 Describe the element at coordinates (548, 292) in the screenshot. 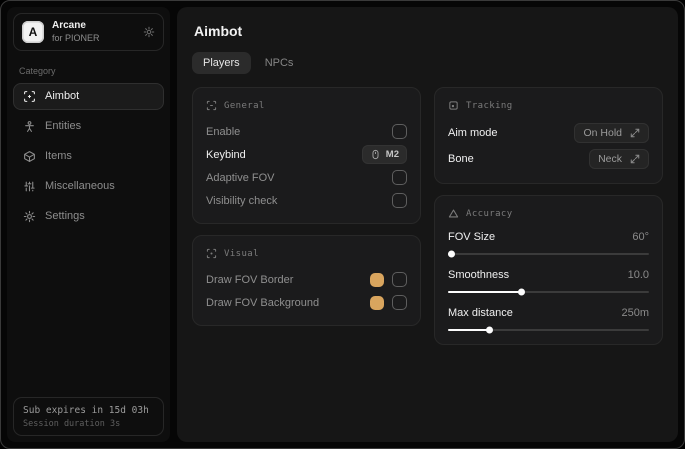

I see `smoothness-slider` at that location.